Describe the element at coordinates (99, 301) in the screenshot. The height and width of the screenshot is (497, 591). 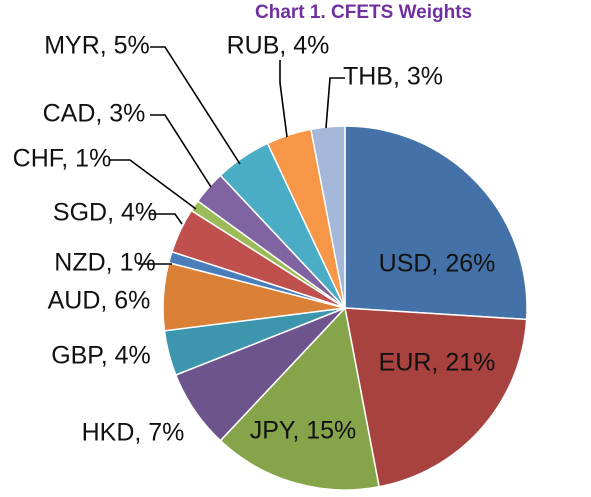
I see `data-label-aud: AUD, 6%` at that location.